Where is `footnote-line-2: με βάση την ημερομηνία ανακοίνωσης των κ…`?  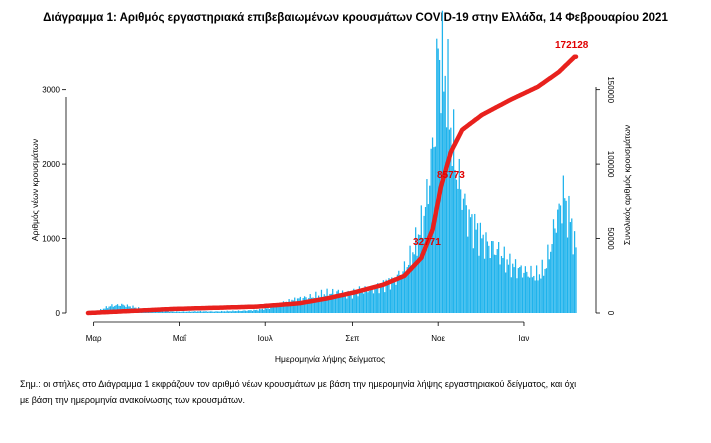 footnote-line-2: με βάση την ημερομηνία ανακοίνωσης των κ… is located at coordinates (133, 400).